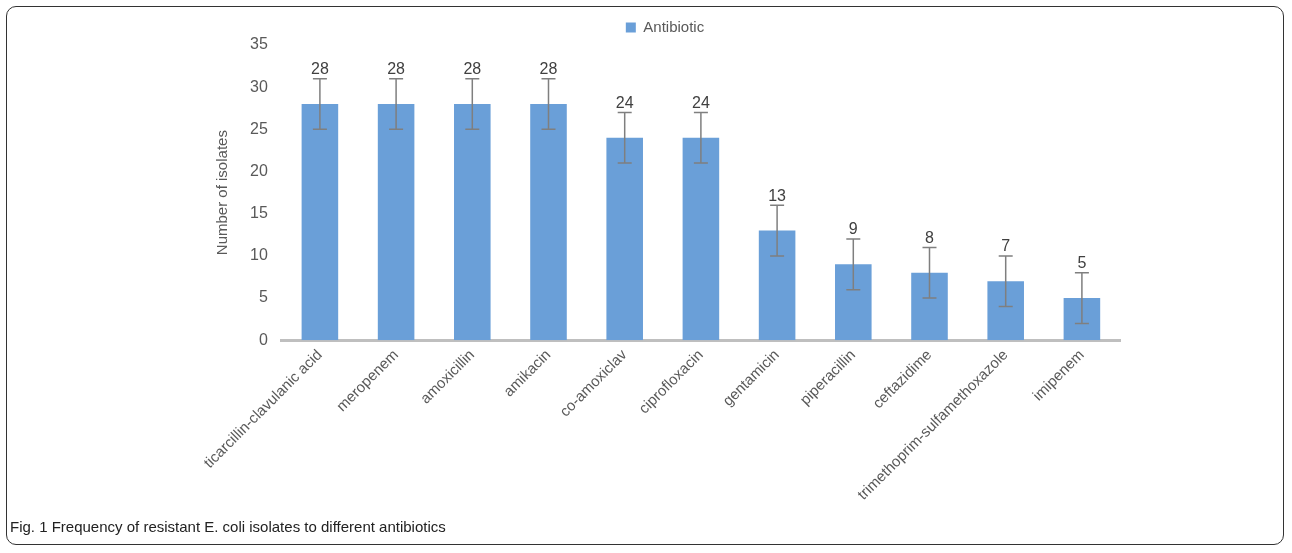 The image size is (1292, 553). I want to click on data-label: 8, so click(930, 237).